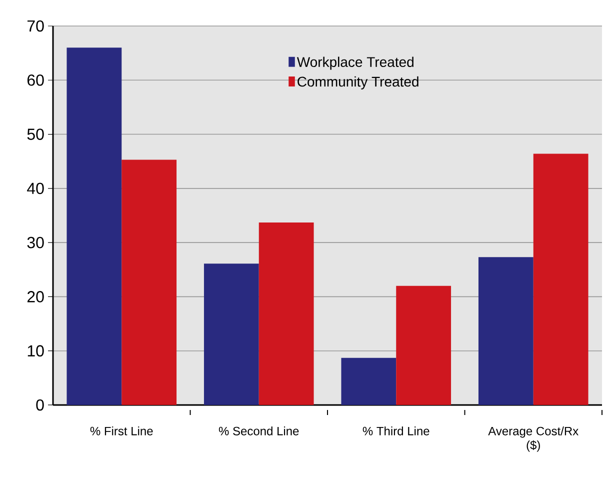 The width and height of the screenshot is (613, 487). I want to click on y-tick-label: 40, so click(35, 188).